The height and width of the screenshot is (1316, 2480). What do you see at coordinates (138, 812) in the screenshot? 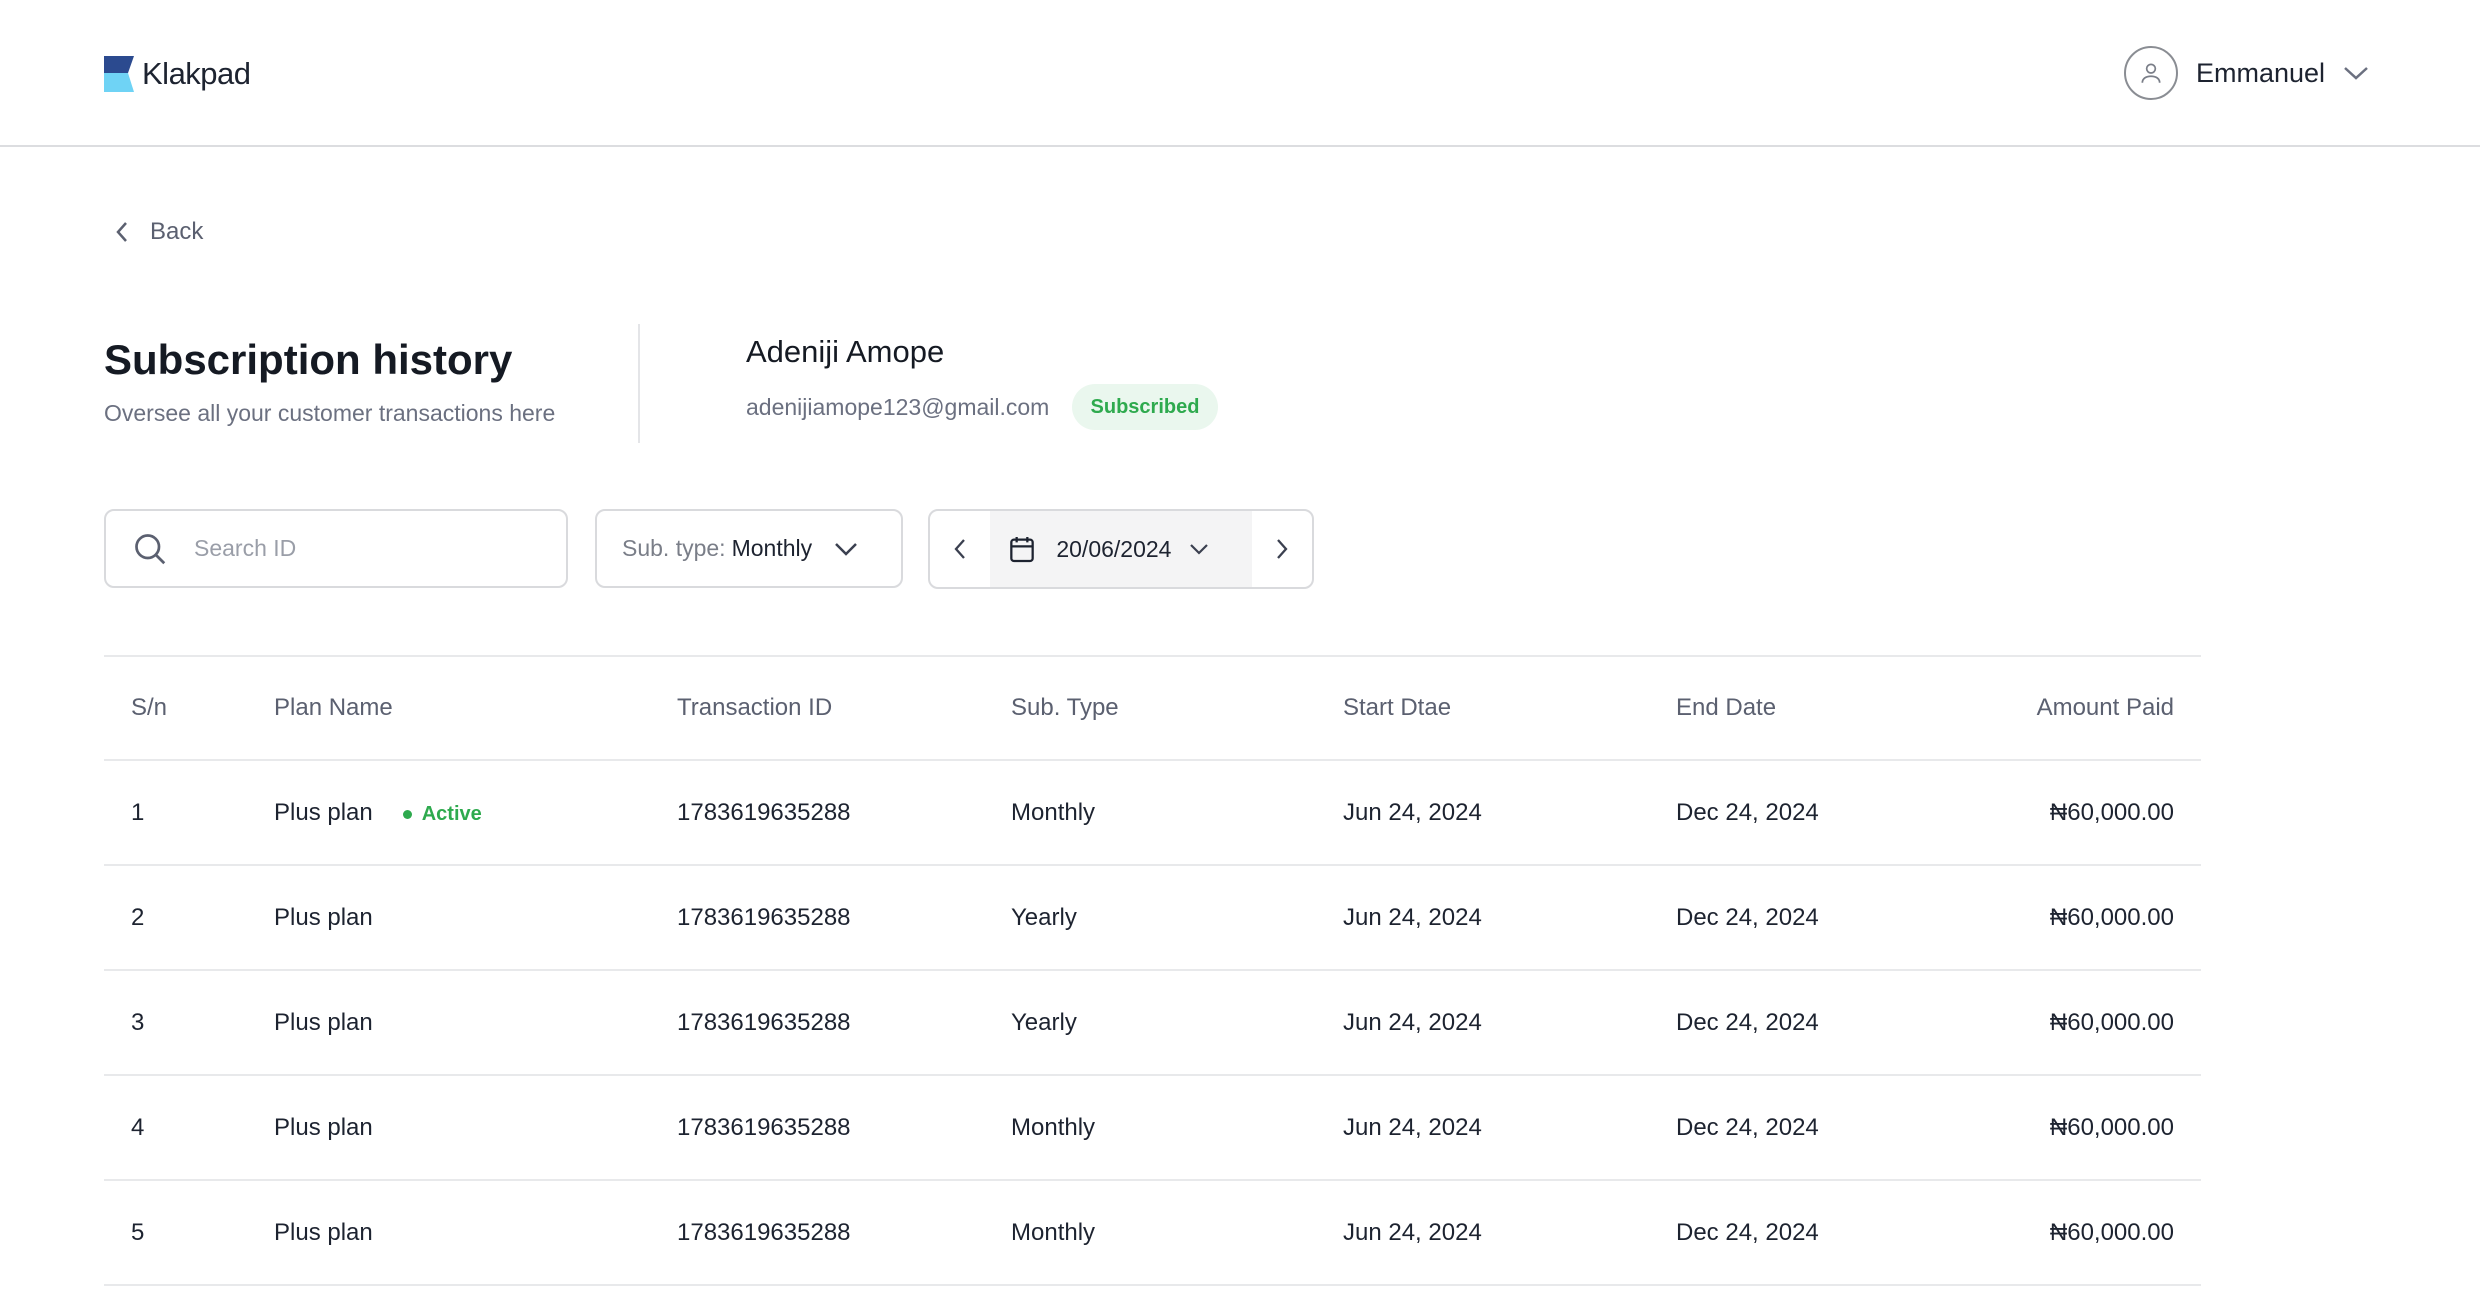
I see `sn-value: 1` at bounding box center [138, 812].